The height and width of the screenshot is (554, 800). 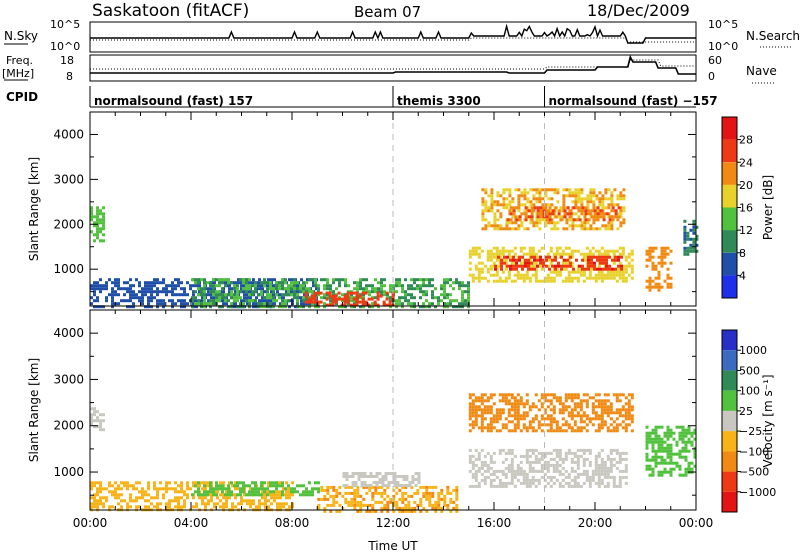 I want to click on colorbar-tick-label: −25, so click(x=750, y=431).